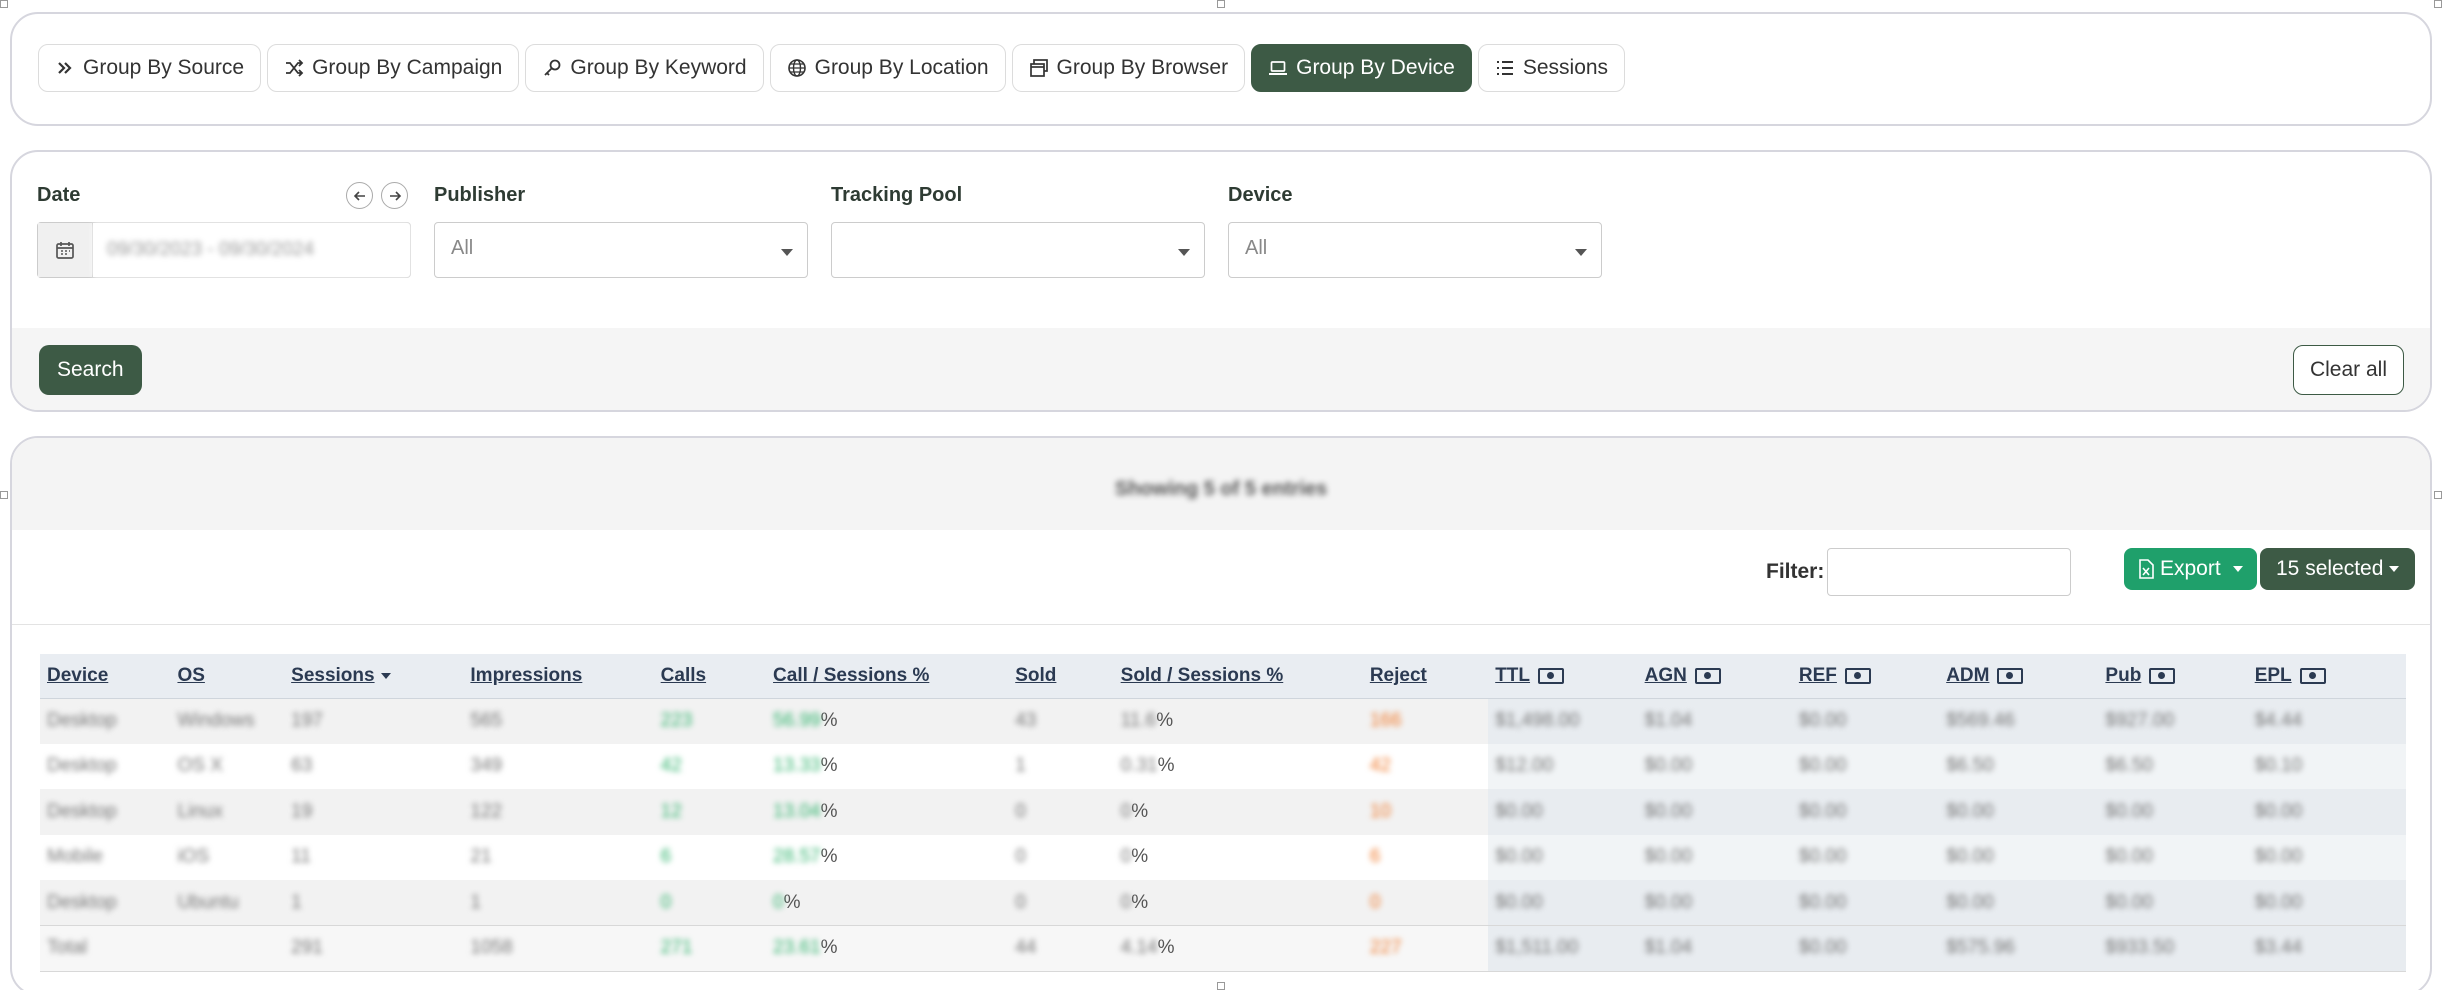 The image size is (2442, 990). What do you see at coordinates (621, 250) in the screenshot?
I see `publisher-select: All` at bounding box center [621, 250].